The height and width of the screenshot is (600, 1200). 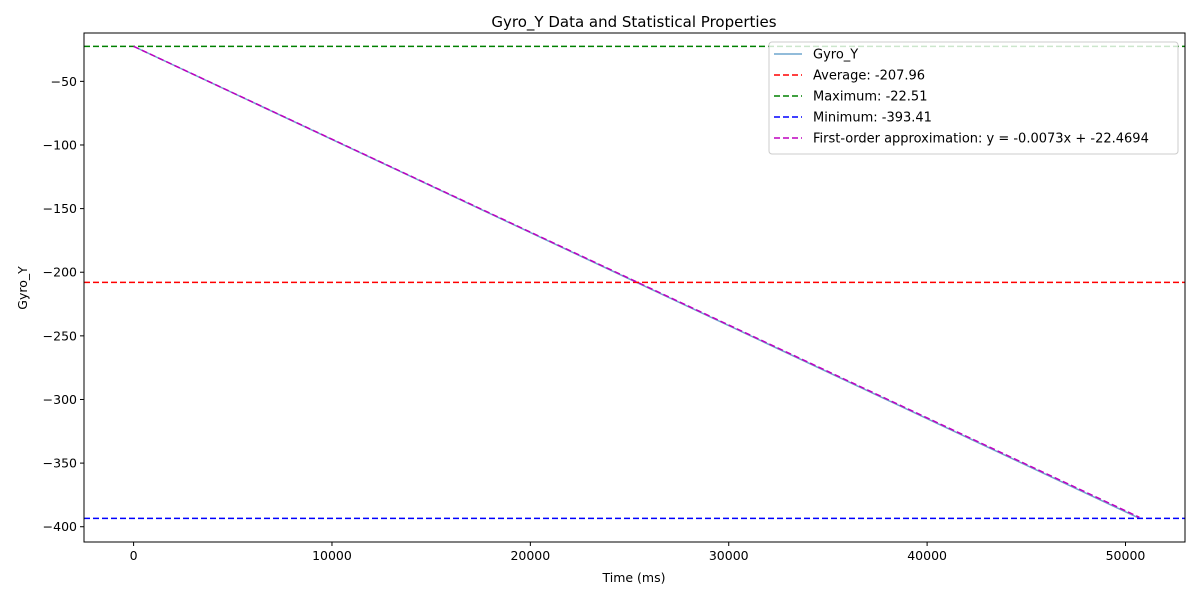 What do you see at coordinates (530, 555) in the screenshot?
I see `x-tick-label: 20000` at bounding box center [530, 555].